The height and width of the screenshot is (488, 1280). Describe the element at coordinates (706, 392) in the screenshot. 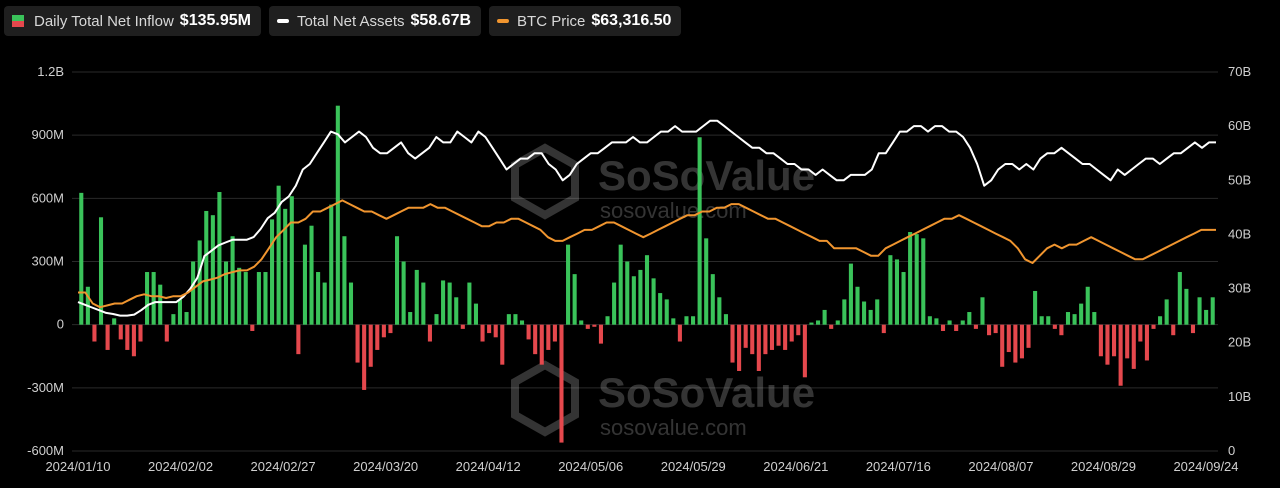

I see `watermark-brand: SoSoValue` at that location.